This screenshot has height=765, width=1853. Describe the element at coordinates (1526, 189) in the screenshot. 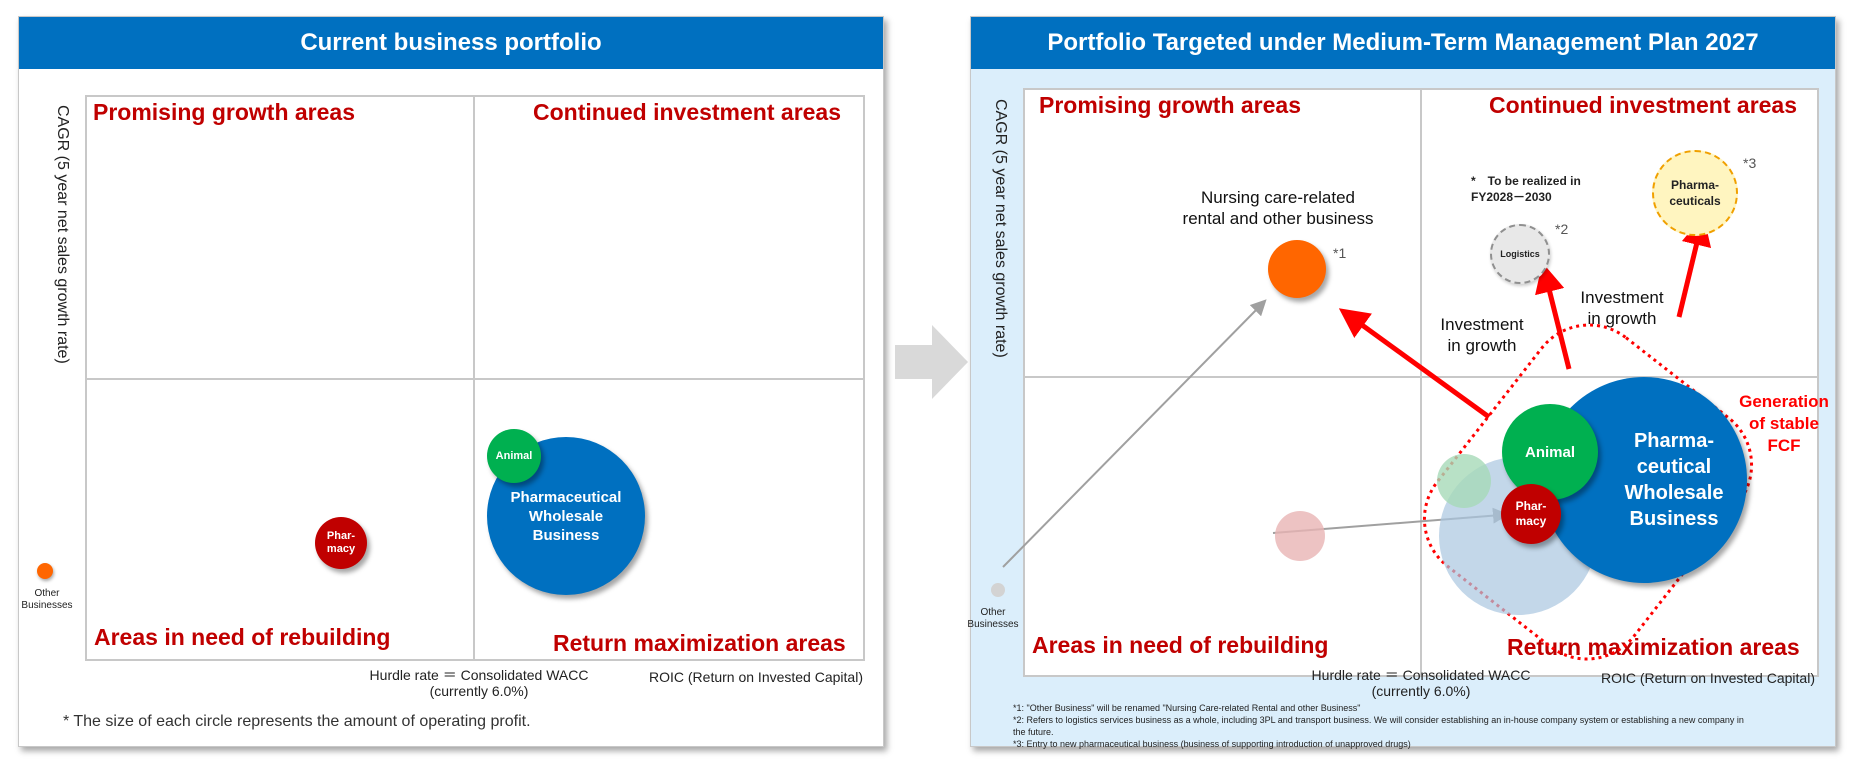

I see `realization-note: * To be realized in FY2028－2030` at that location.